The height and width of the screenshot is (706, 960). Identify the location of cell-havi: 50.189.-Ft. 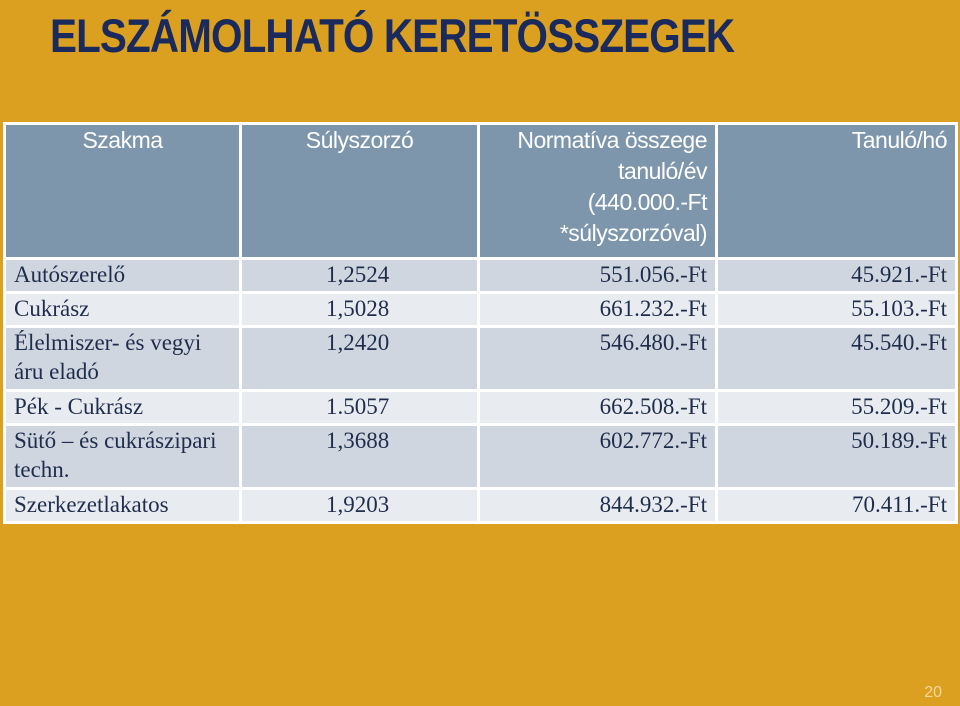
(836, 456).